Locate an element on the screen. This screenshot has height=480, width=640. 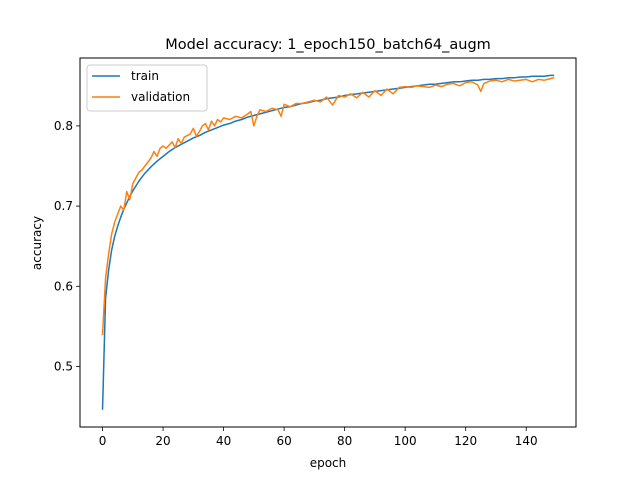
y-tick-label: 0.8 is located at coordinates (63, 126).